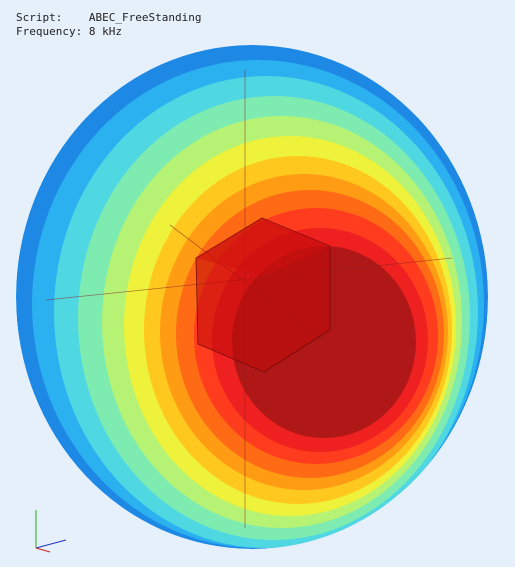 The height and width of the screenshot is (567, 515). Describe the element at coordinates (145, 17) in the screenshot. I see `script-name: ABEC_FreeStanding` at that location.